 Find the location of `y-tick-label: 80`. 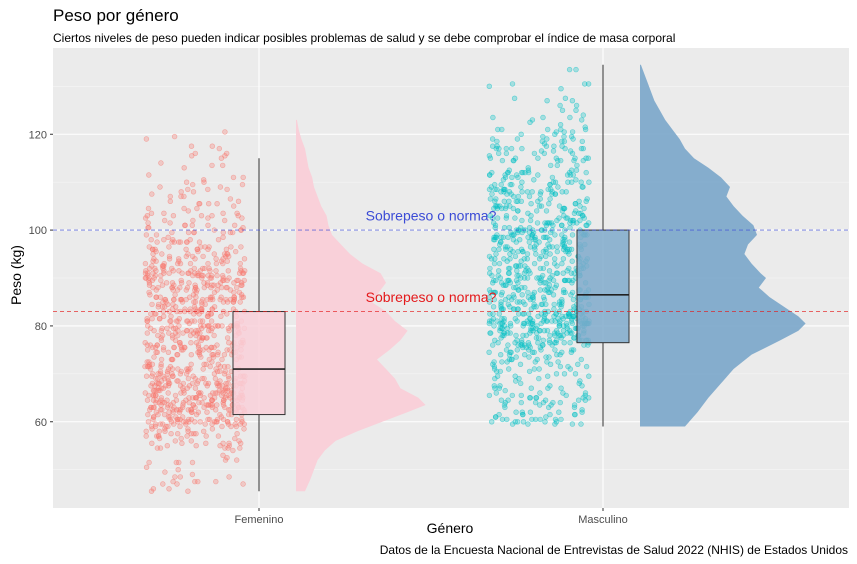

y-tick-label: 80 is located at coordinates (41, 327).